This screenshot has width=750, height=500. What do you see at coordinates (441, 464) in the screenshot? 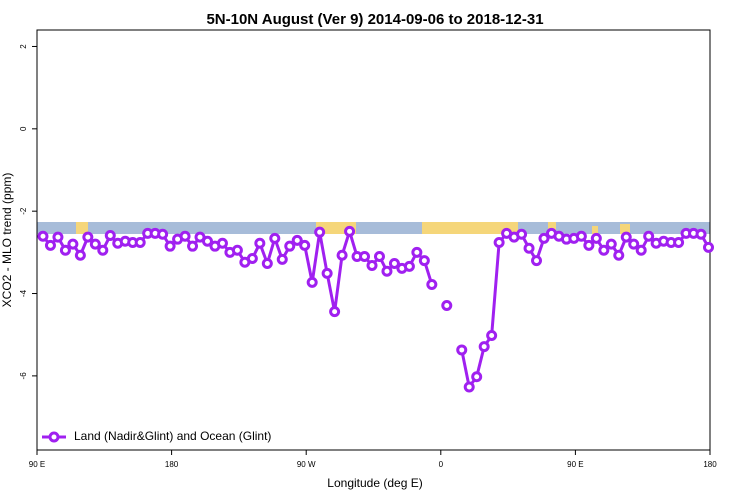
I see `x-tick-label: 0` at bounding box center [441, 464].